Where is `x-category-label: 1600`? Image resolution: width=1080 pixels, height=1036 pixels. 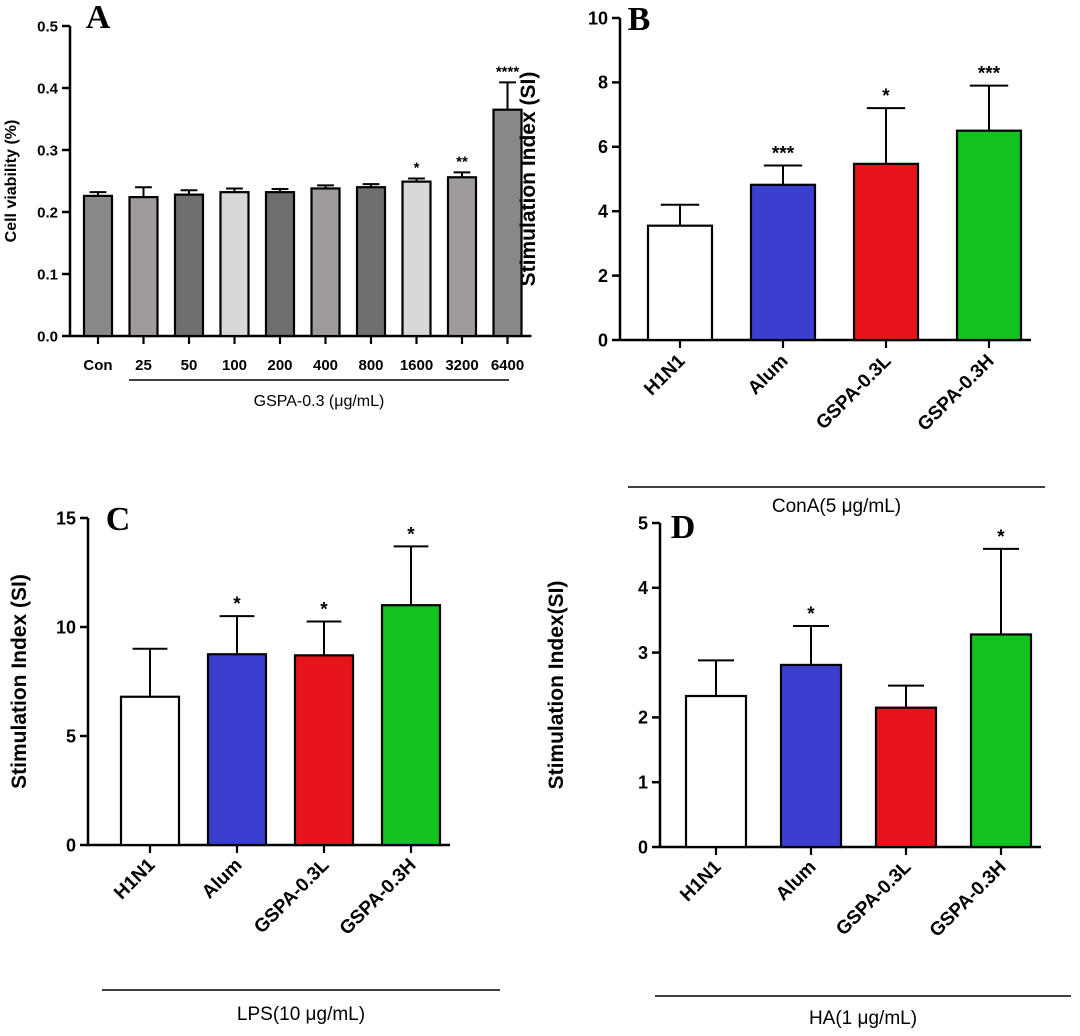 x-category-label: 1600 is located at coordinates (416, 365).